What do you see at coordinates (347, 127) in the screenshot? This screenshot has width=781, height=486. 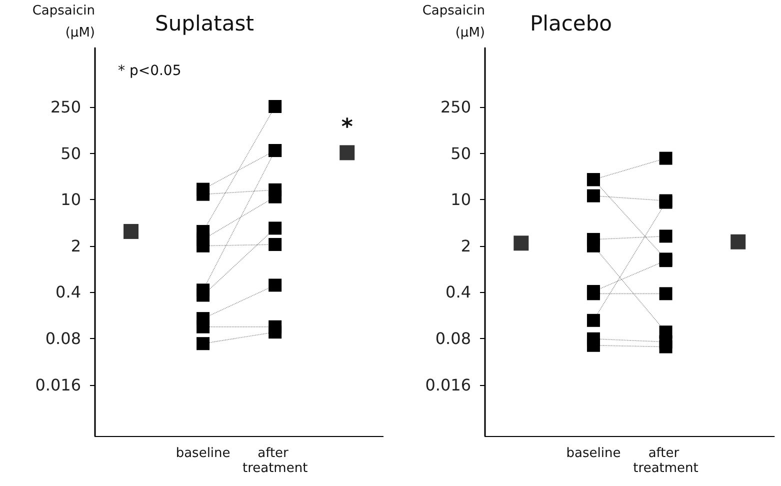 I see `annotation: *` at bounding box center [347, 127].